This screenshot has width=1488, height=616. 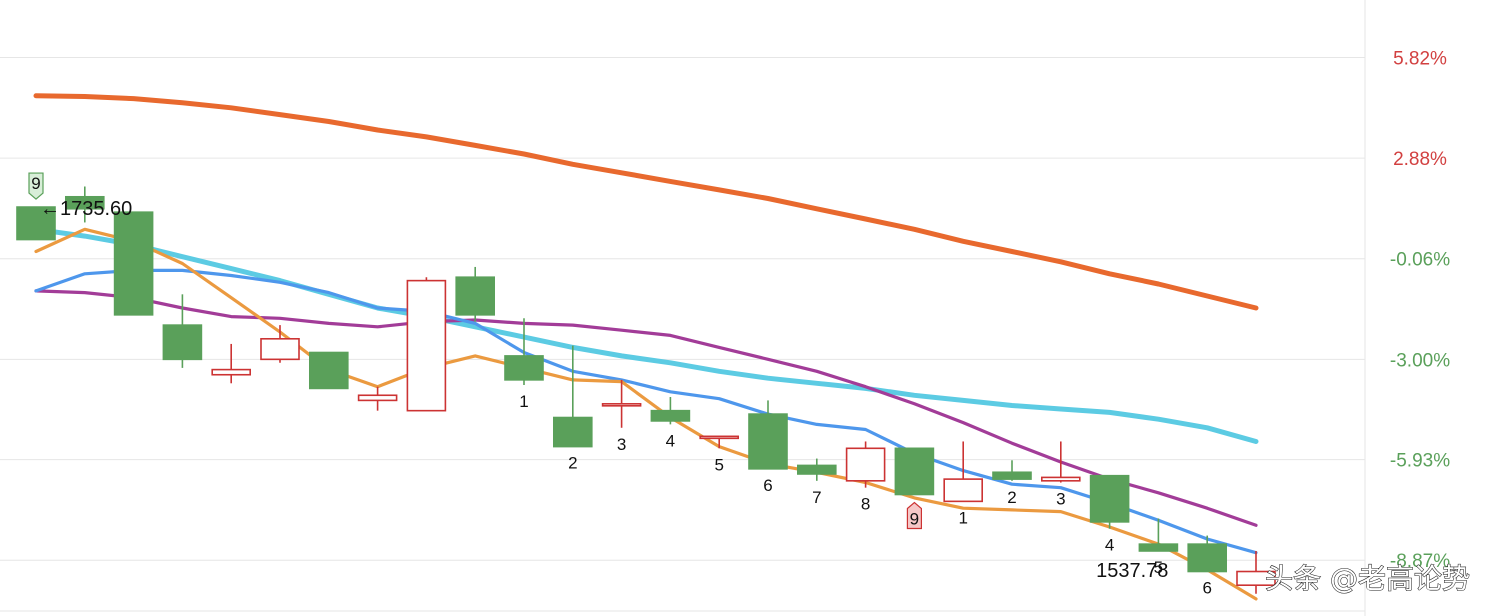 I want to click on low-annotation: 1537.78, so click(x=1132, y=571).